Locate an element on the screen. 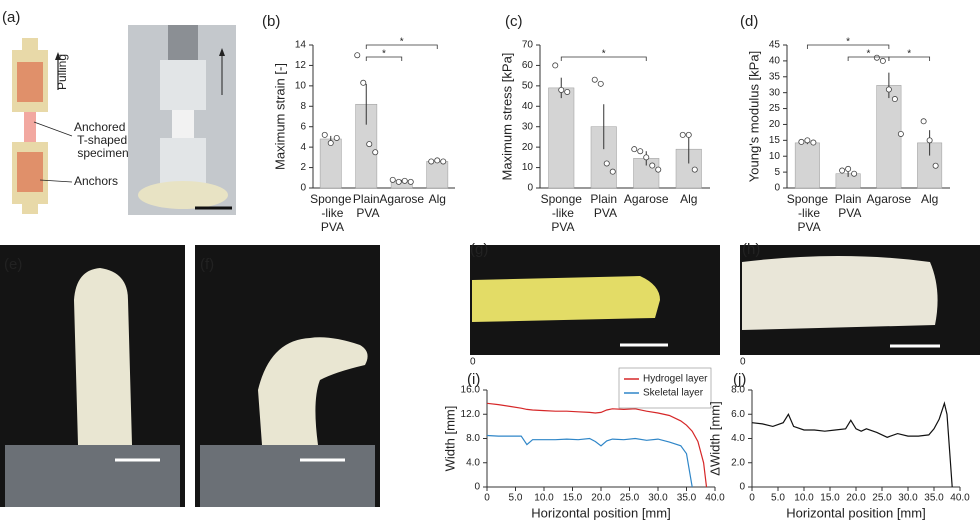 The height and width of the screenshot is (520, 980). finger-bent-photo is located at coordinates (287, 376).